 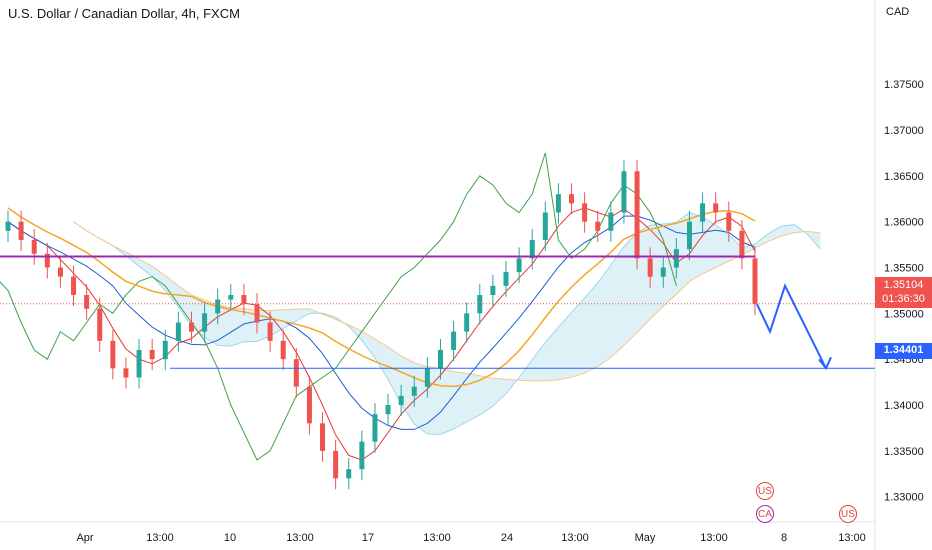 I want to click on y-tick-label: 1.37000, so click(x=904, y=131).